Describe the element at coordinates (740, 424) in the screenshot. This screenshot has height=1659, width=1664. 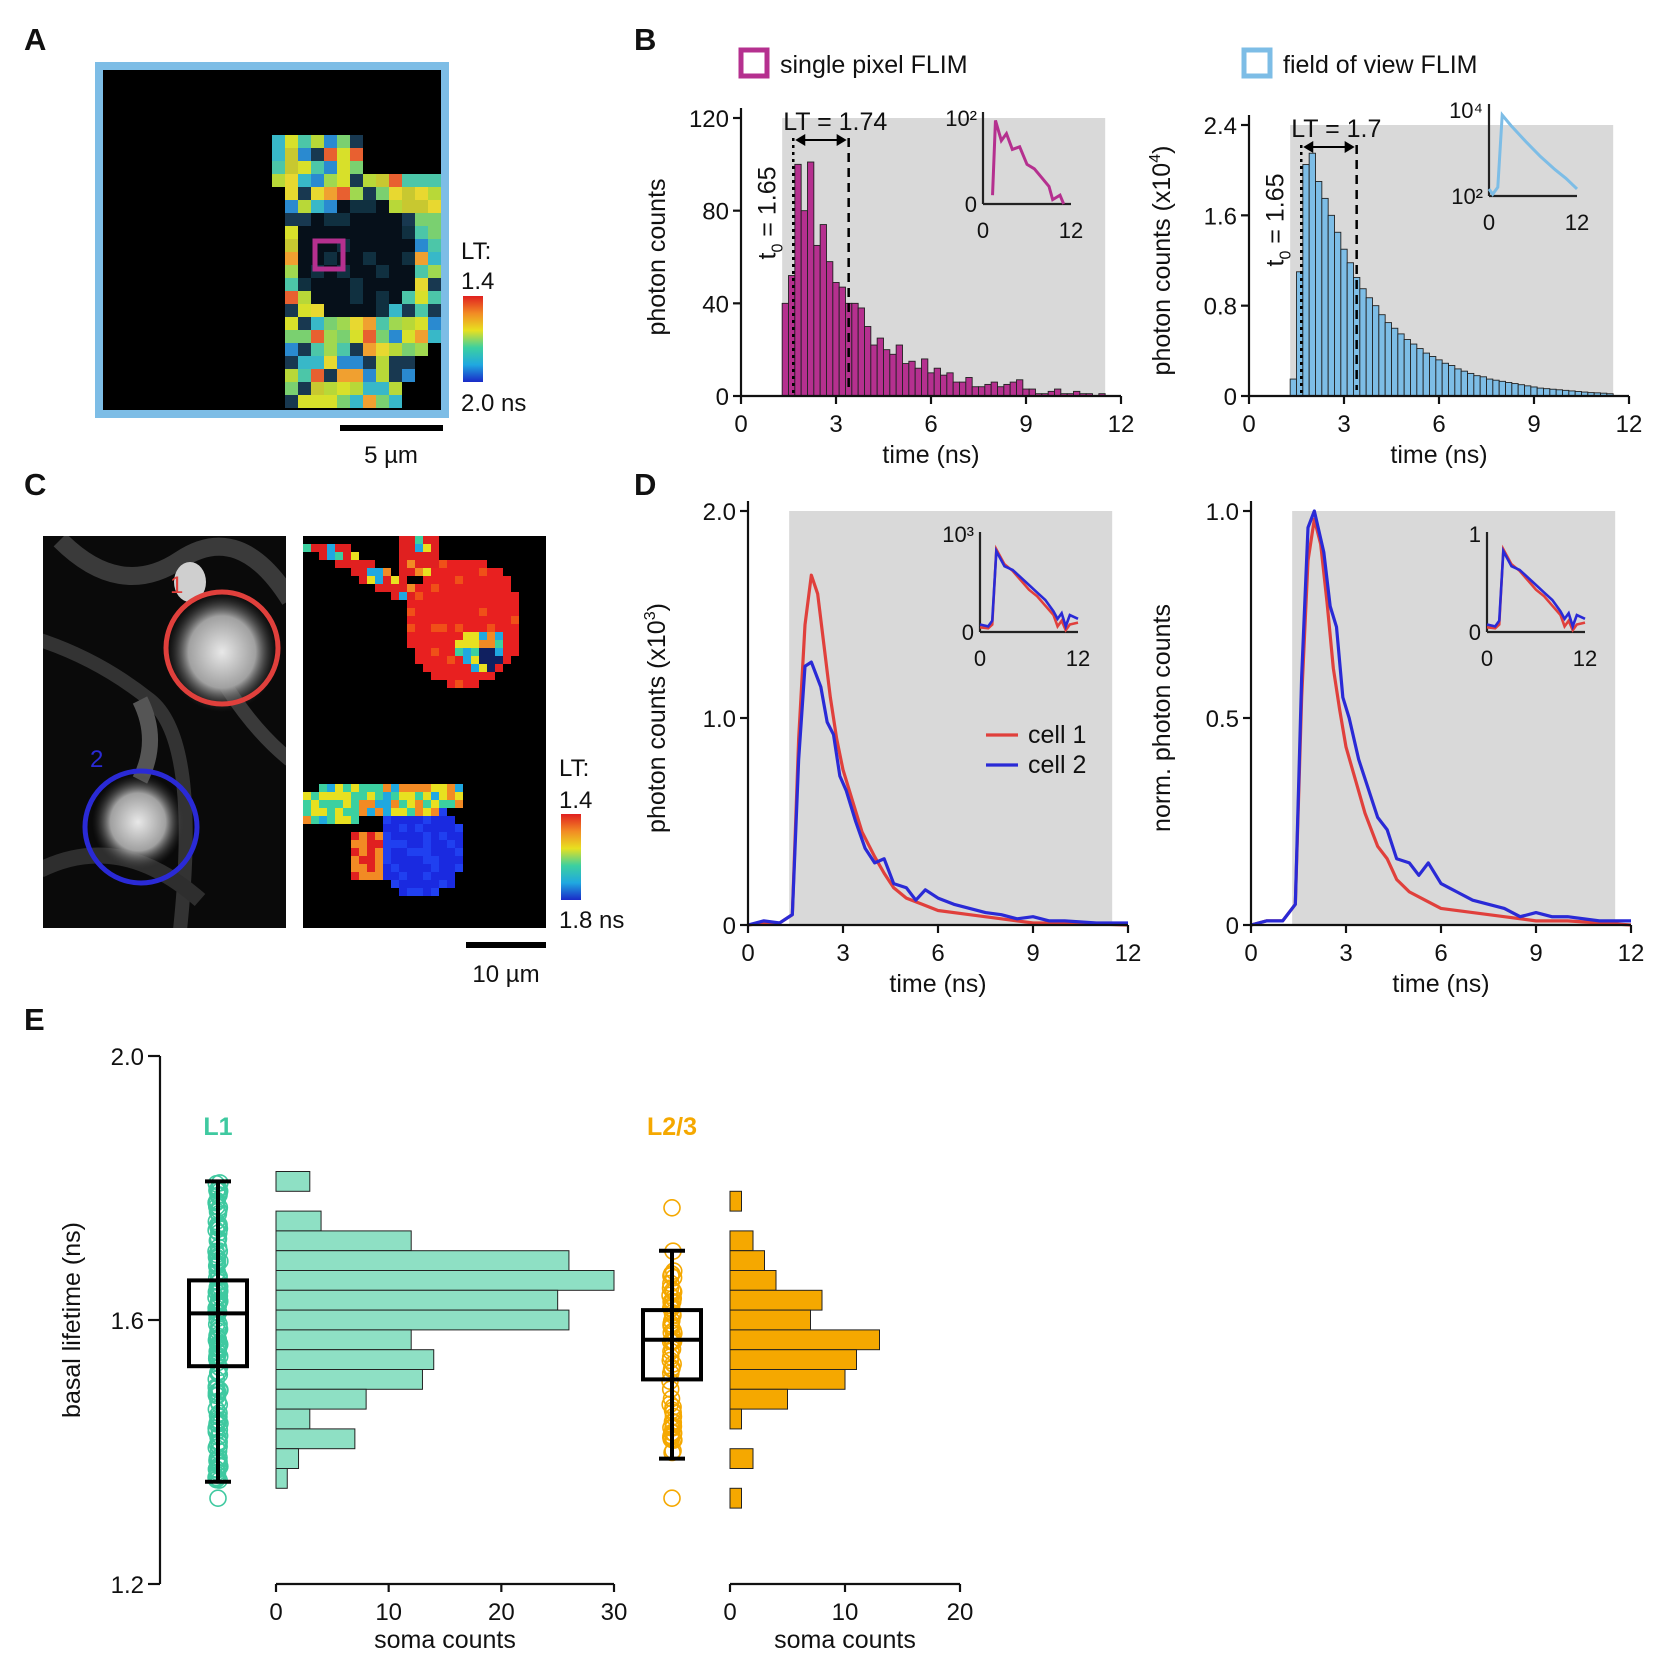
I see `x-tick-label: 0` at that location.